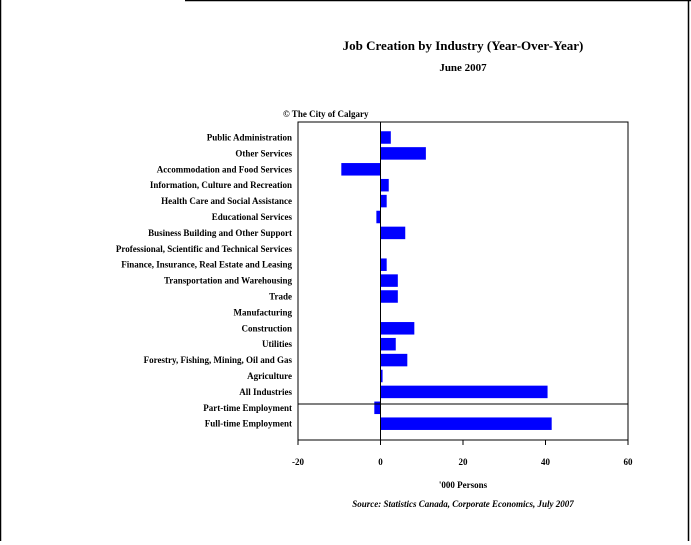  Describe the element at coordinates (265, 392) in the screenshot. I see `category-label-16: All Industries` at that location.